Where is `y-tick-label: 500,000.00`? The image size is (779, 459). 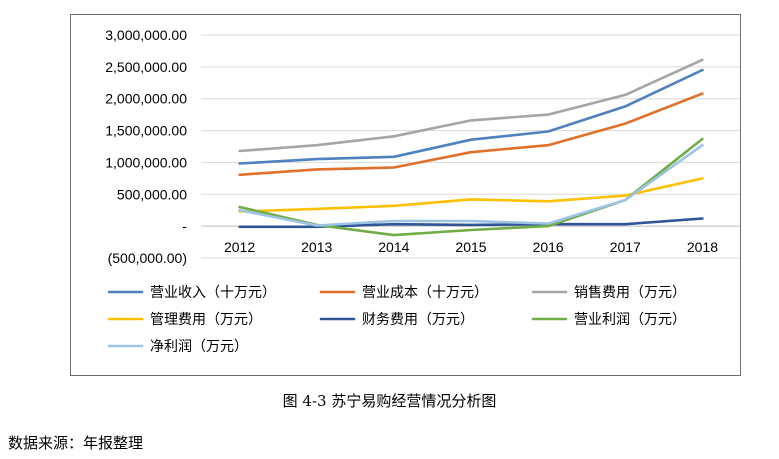 y-tick-label: 500,000.00 is located at coordinates (152, 194).